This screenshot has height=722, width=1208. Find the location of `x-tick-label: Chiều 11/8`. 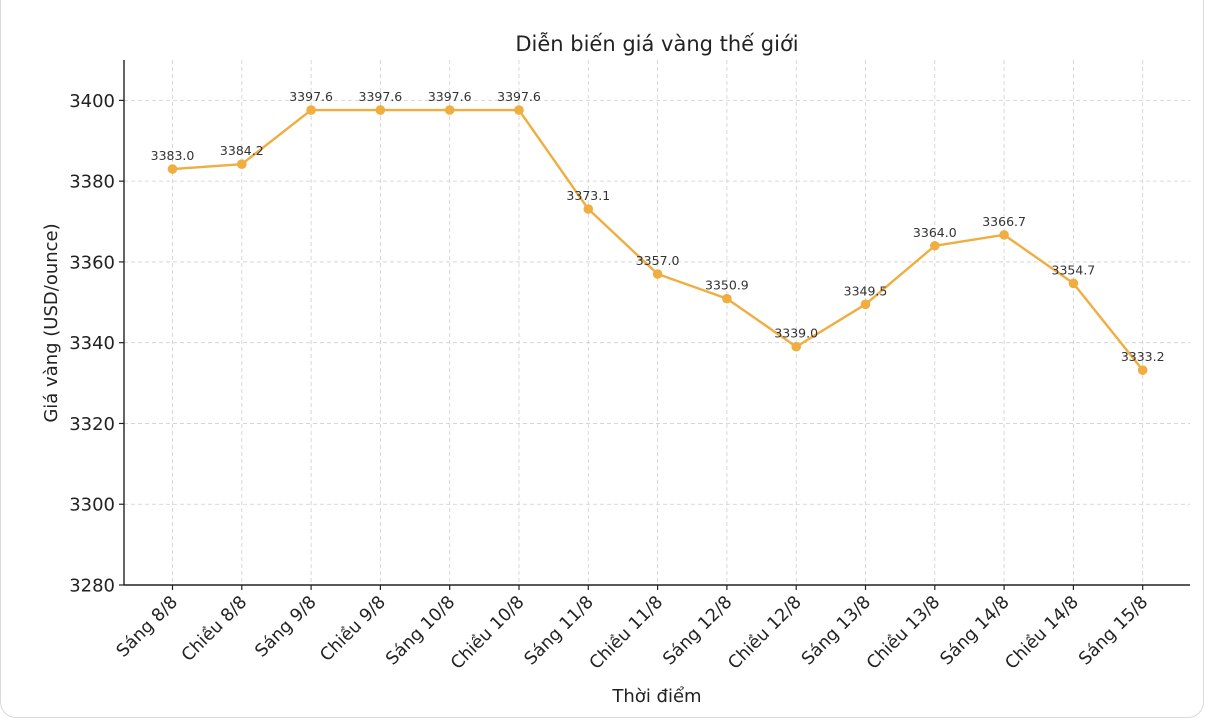

x-tick-label: Chiều 11/8 is located at coordinates (626, 633).